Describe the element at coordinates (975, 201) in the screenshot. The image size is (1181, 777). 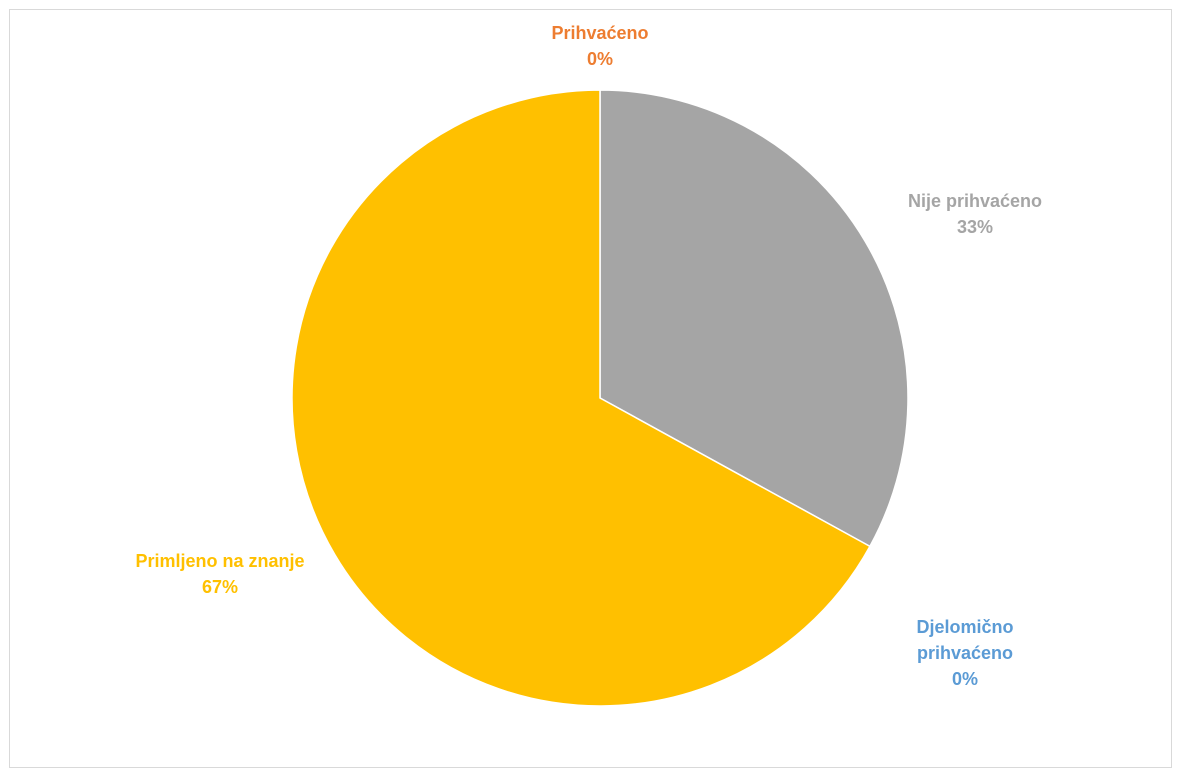
I see `data-label-nije-prihvaceno-name: Nije prihvaćeno` at that location.